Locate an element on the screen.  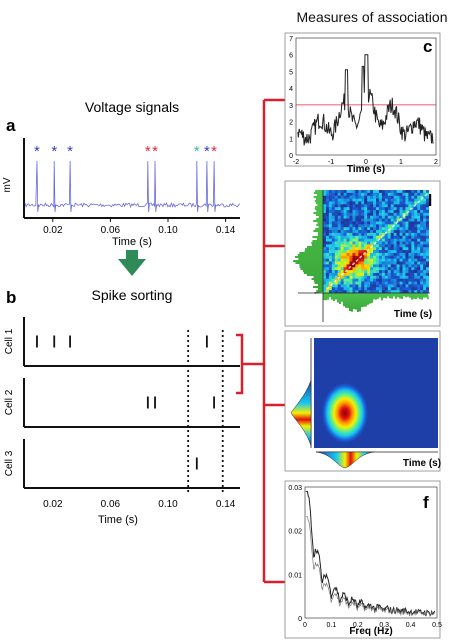
x-tick-label: 0.14 is located at coordinates (226, 504).